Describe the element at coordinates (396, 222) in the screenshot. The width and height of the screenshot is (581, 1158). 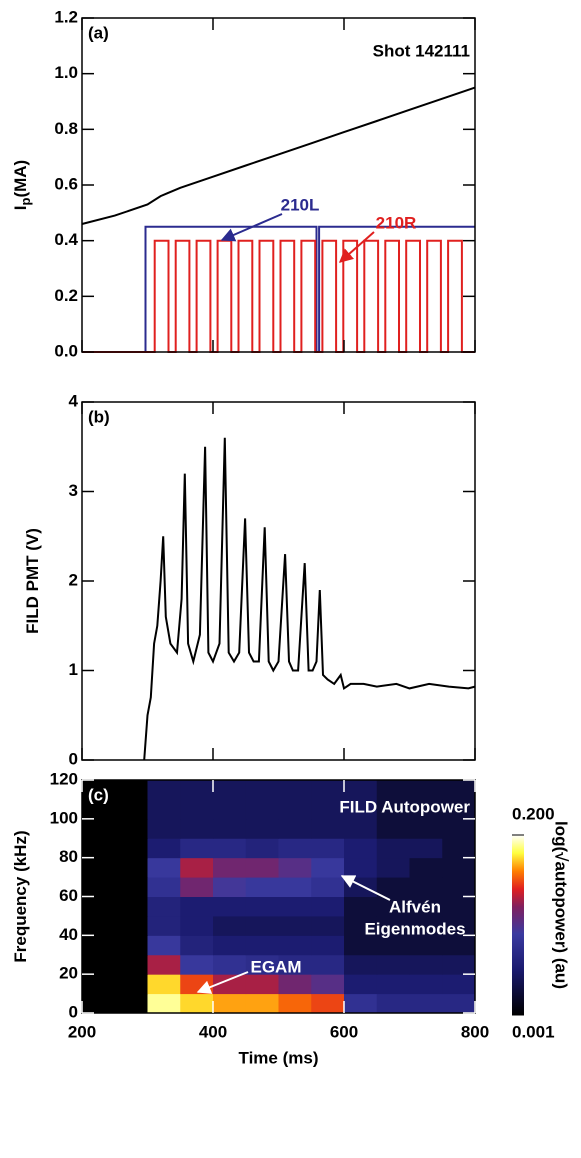
I see `series-label: 210R` at that location.